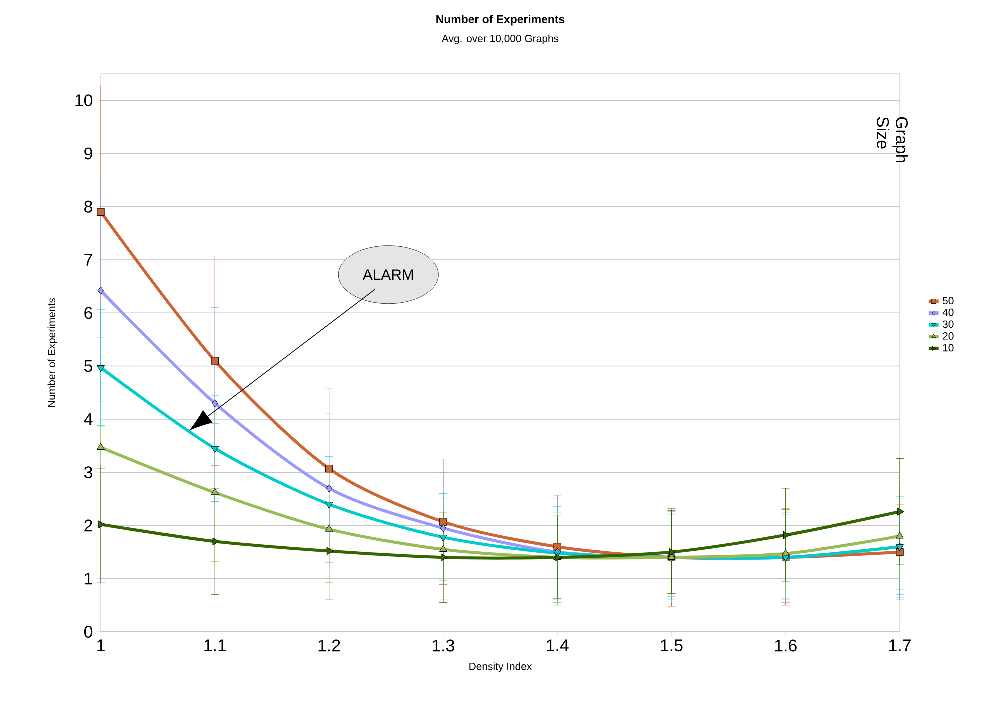 The width and height of the screenshot is (992, 717). Describe the element at coordinates (88, 366) in the screenshot. I see `y-tick-label: 5` at that location.